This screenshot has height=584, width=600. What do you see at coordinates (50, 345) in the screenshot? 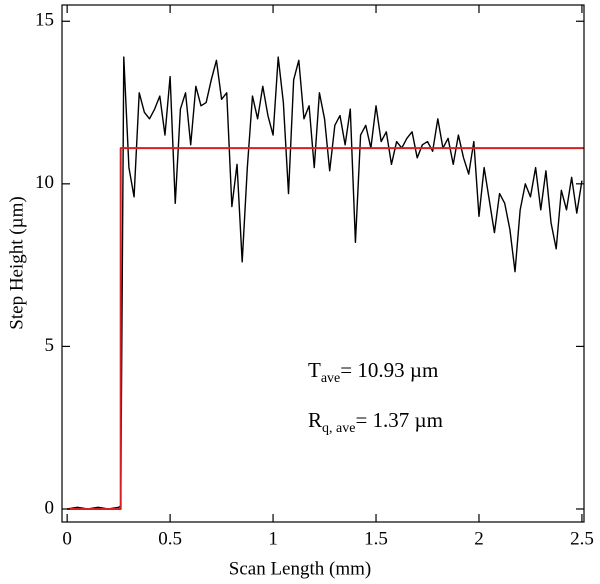
I see `y-tick-label: 5` at bounding box center [50, 345].